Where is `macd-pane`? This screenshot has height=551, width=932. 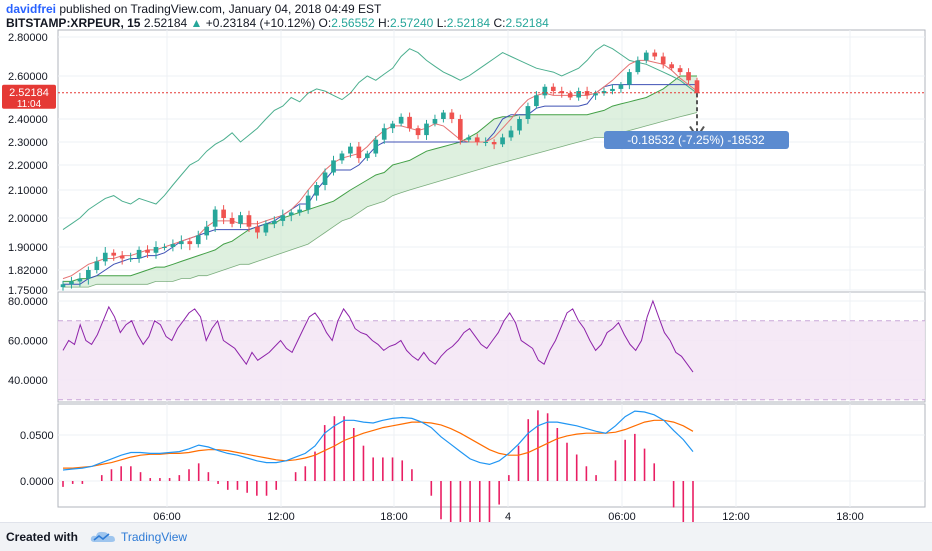
macd-pane is located at coordinates (378, 466).